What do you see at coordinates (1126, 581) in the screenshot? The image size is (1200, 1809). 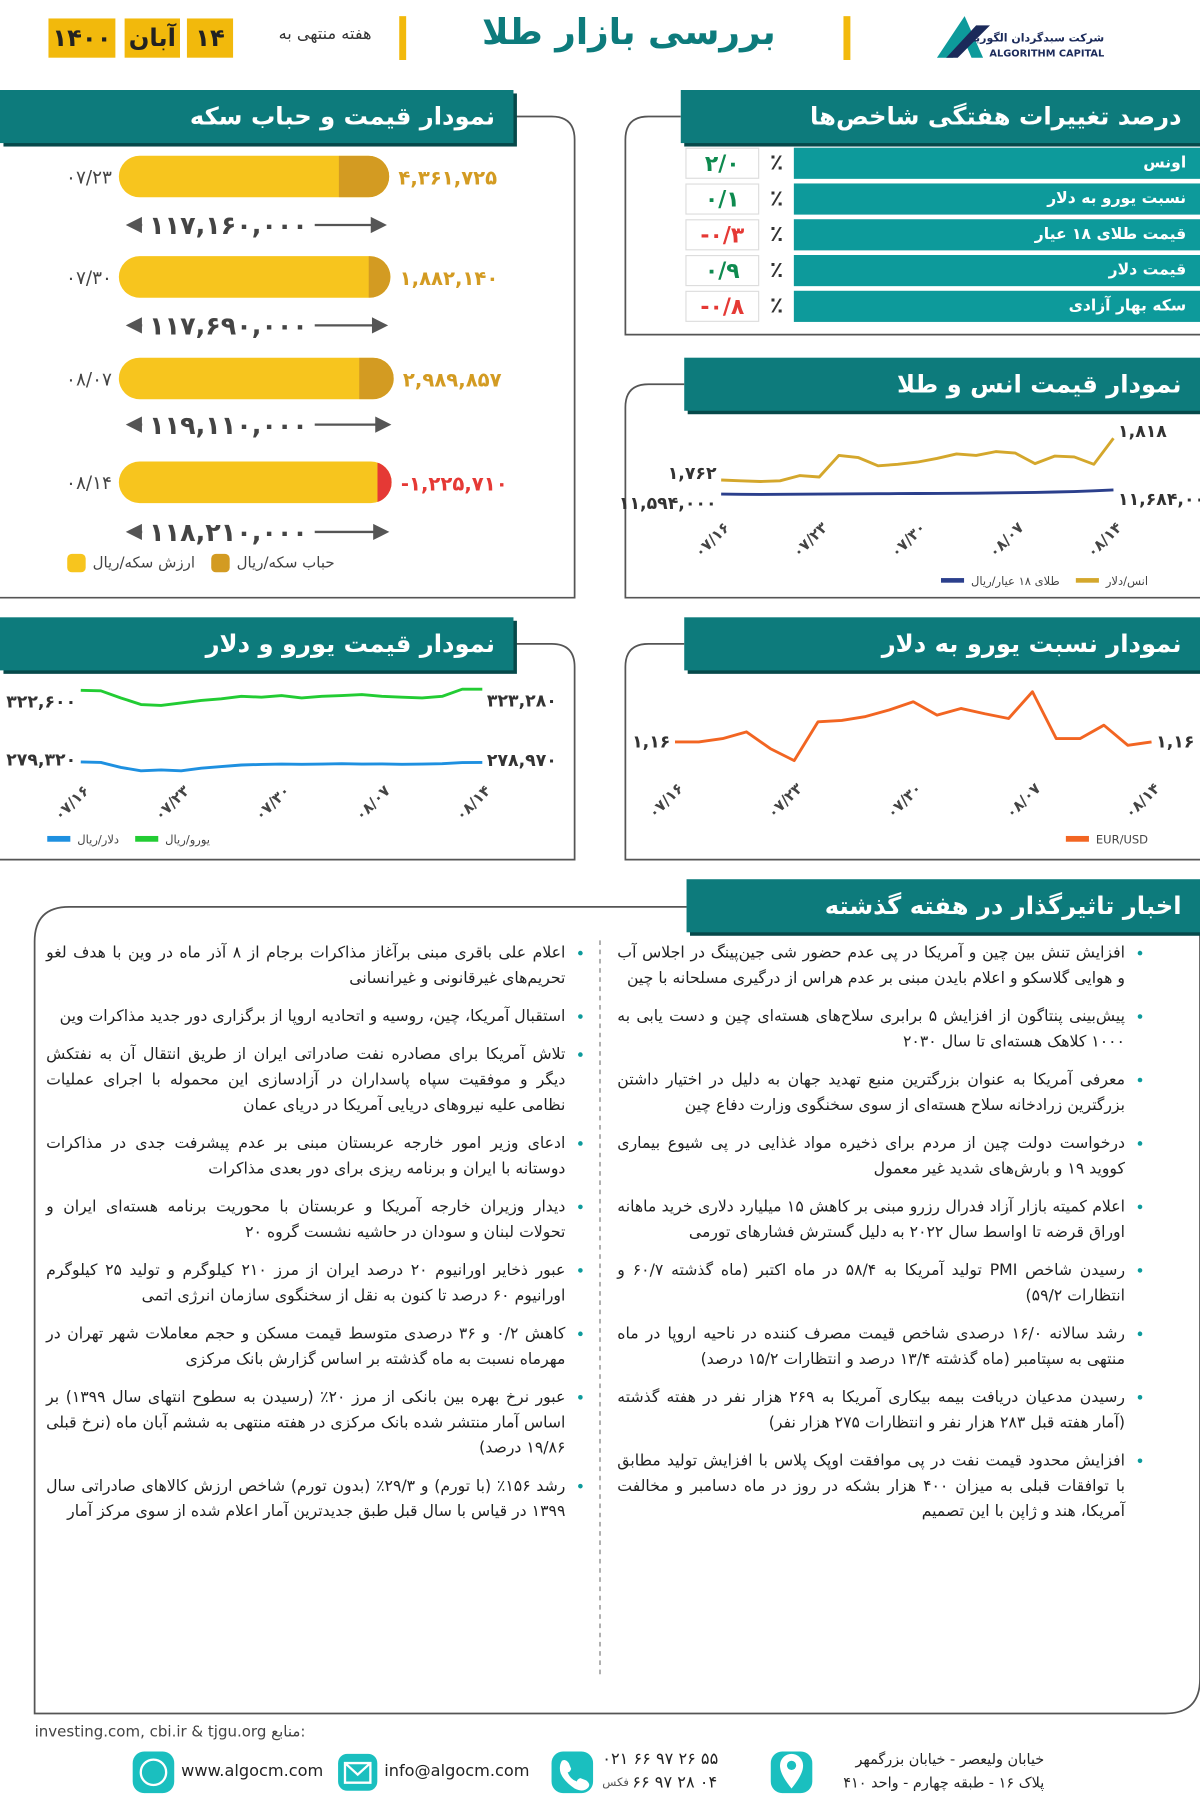 I see `legend-label: انس/دلار` at bounding box center [1126, 581].